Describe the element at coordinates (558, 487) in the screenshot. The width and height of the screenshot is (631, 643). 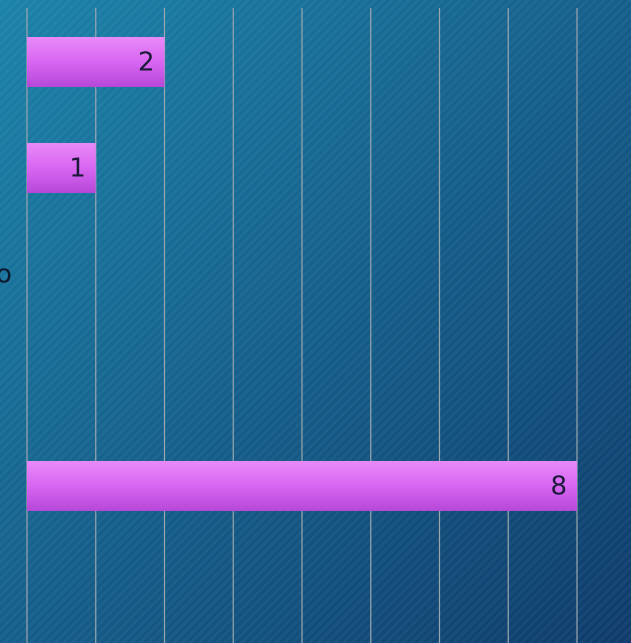
I see `data-label: 8` at that location.